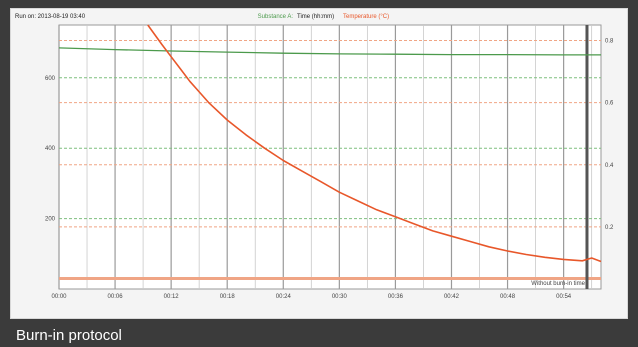  Describe the element at coordinates (315, 17) in the screenshot. I see `legend-series-time: Time (hh:mm)` at that location.